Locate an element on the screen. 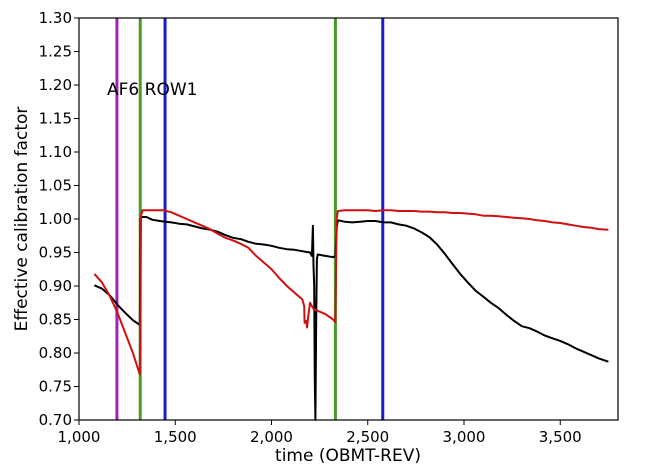 The width and height of the screenshot is (646, 468). y-tick-label: 0.95 is located at coordinates (55, 253).